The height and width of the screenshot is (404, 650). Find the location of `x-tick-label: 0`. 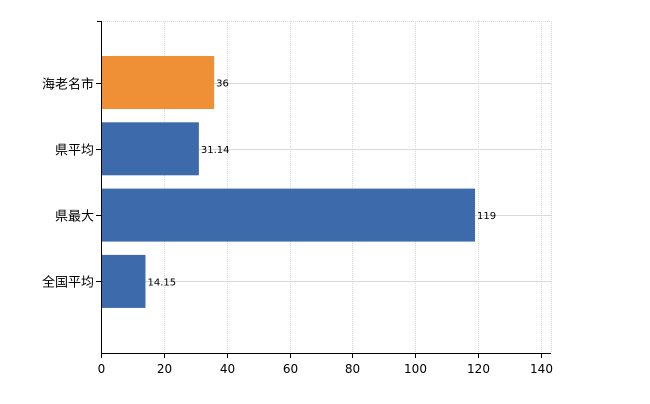

x-tick-label: 0 is located at coordinates (102, 369).